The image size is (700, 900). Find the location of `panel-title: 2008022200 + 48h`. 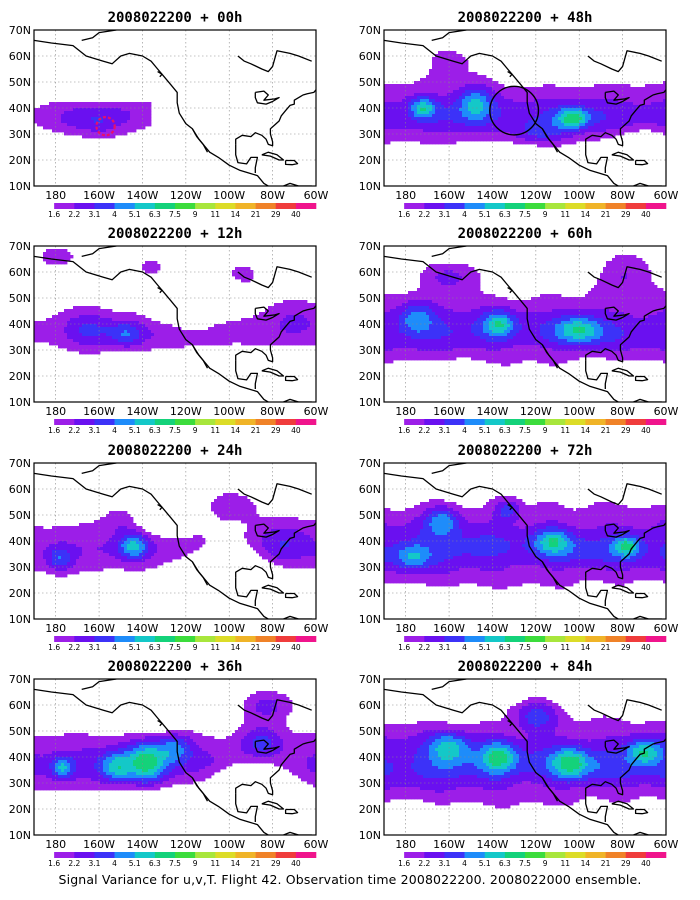

panel-title: 2008022200 + 48h is located at coordinates (525, 18).